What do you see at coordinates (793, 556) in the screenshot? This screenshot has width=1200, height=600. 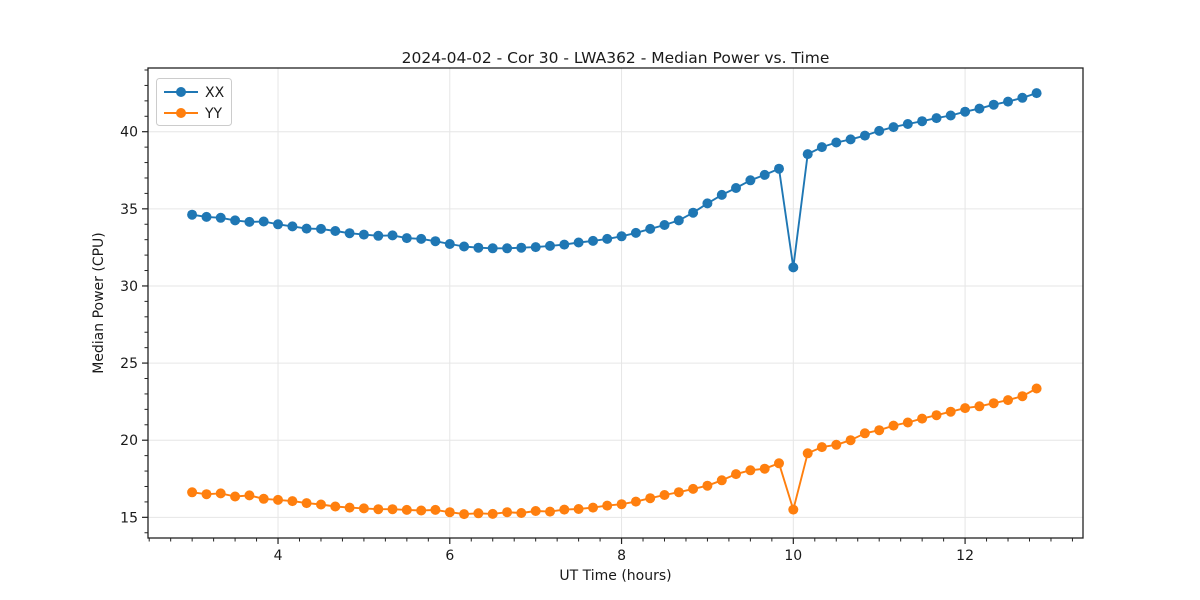 I see `x-tick-label: 10` at bounding box center [793, 556].